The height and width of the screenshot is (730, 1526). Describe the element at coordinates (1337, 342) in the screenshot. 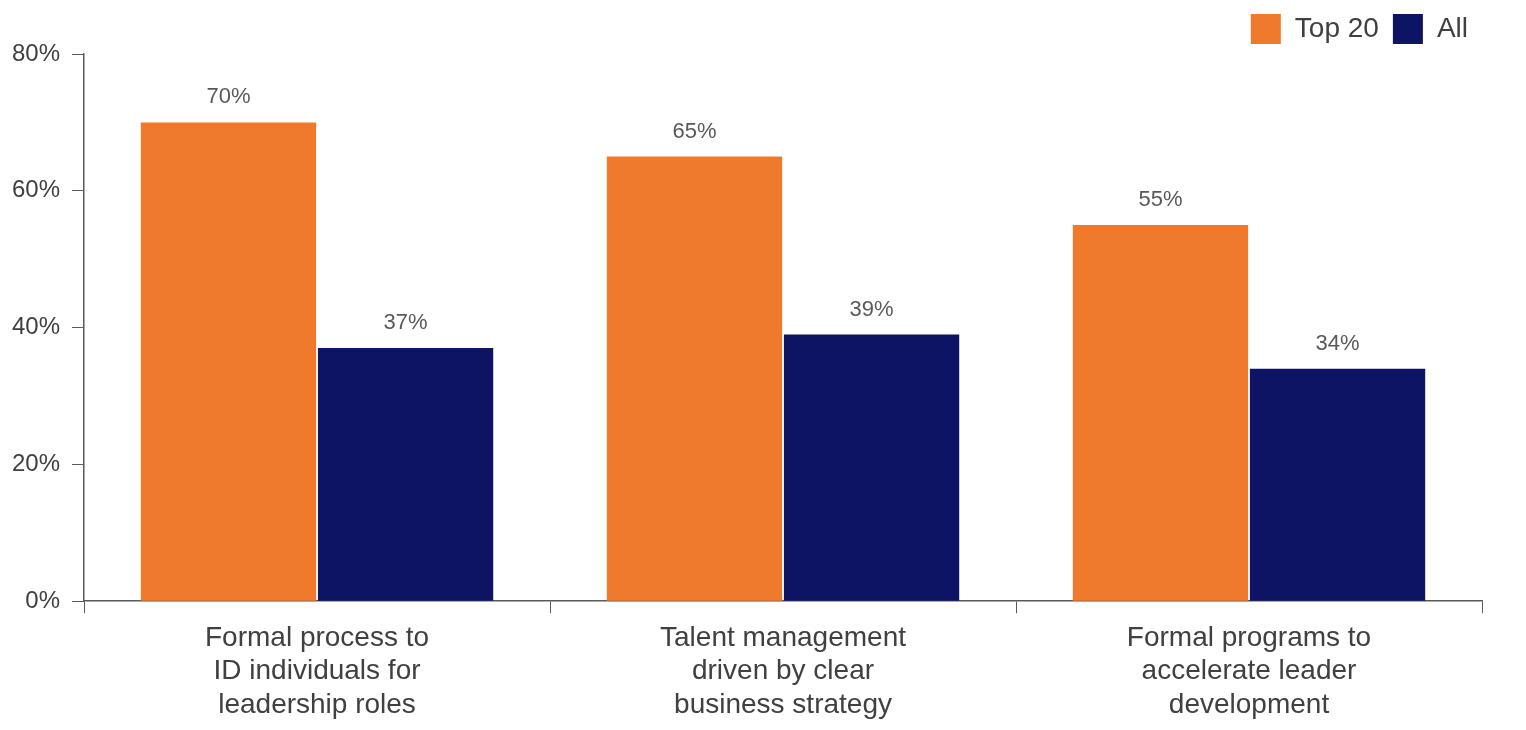

I see `data-label: 34%` at that location.